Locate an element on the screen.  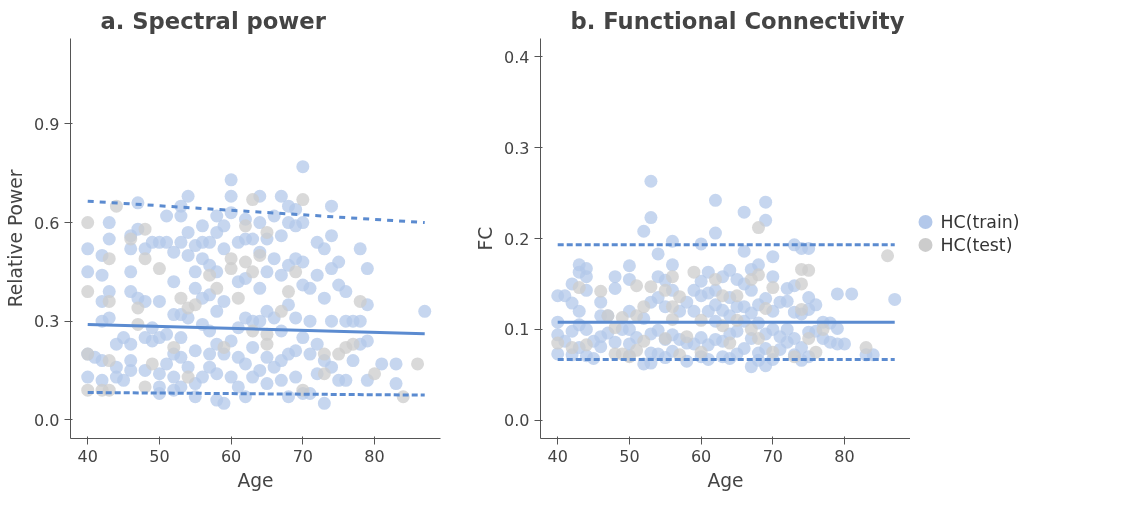
chart-title: b. Functional Connectivity is located at coordinates (737, 20).